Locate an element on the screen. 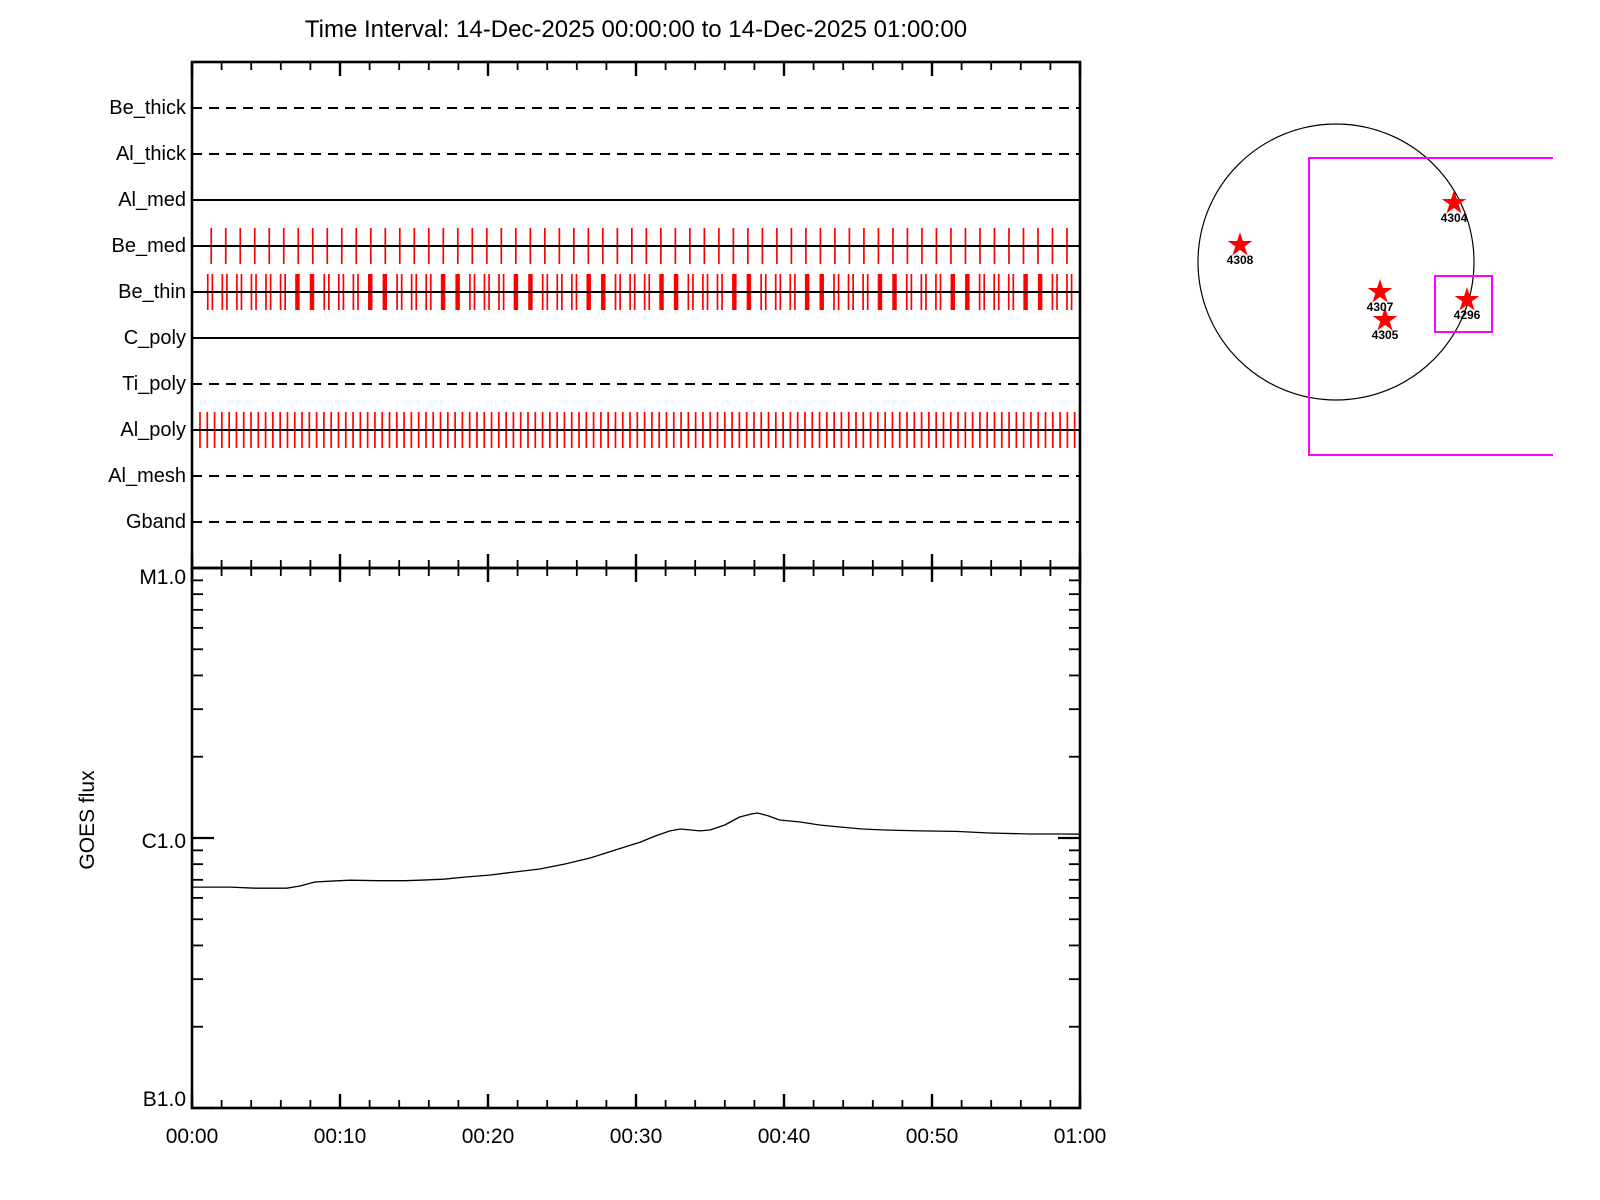 The height and width of the screenshot is (1200, 1600). active-region-label-4308: 4308 is located at coordinates (1240, 260).